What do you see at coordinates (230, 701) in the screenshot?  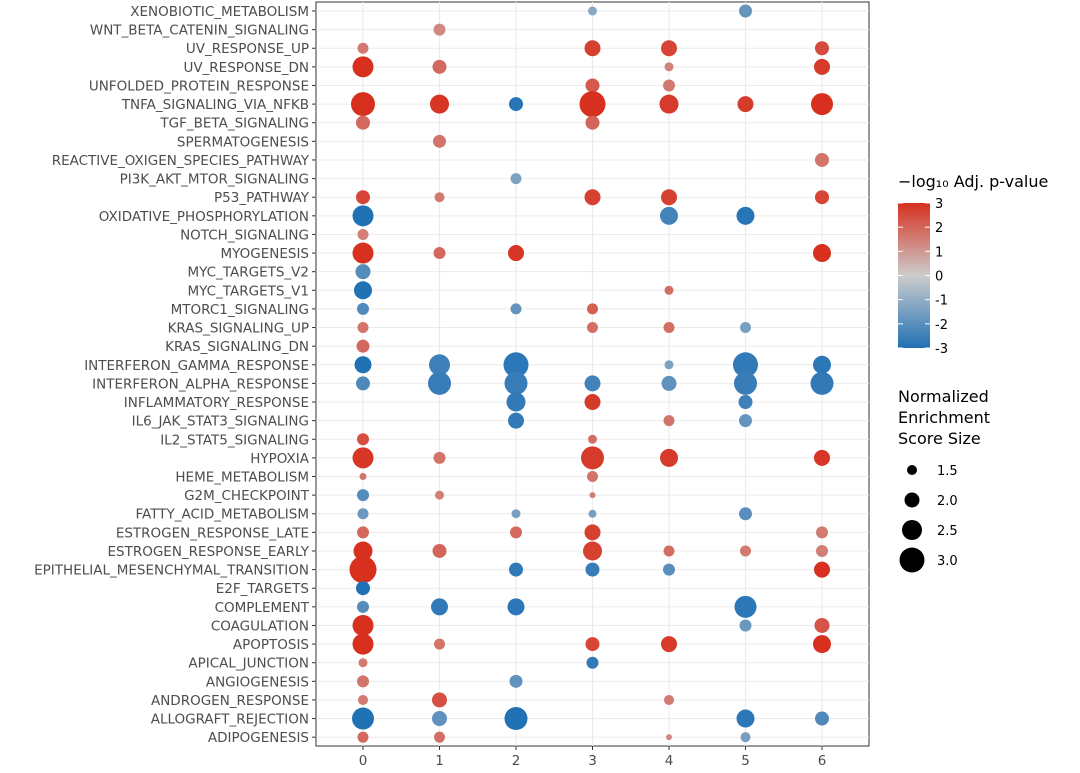 I see `y-tick-label: ANDROGEN_RESPONSE` at bounding box center [230, 701].